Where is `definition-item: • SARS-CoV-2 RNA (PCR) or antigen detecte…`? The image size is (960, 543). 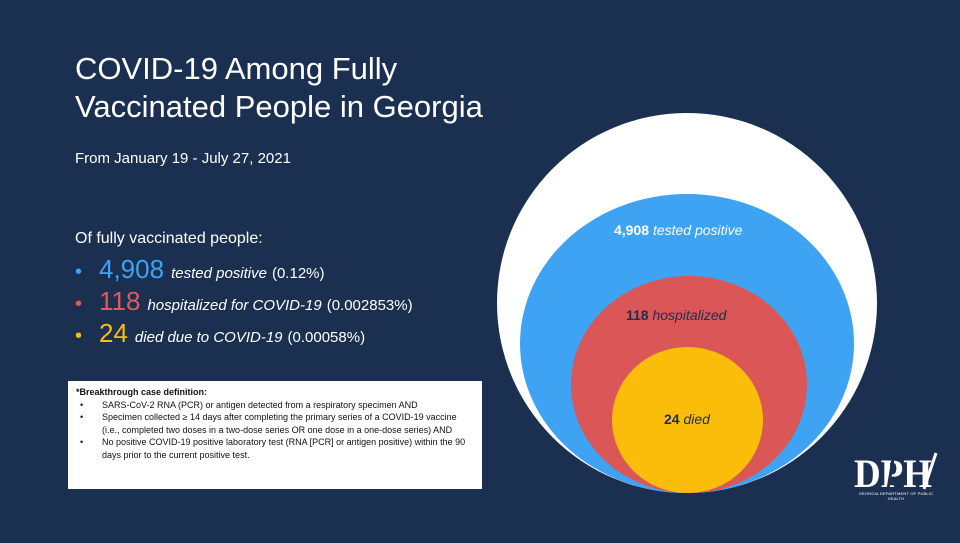
definition-item: • SARS-CoV-2 RNA (PCR) or antigen detecte… is located at coordinates (249, 404).